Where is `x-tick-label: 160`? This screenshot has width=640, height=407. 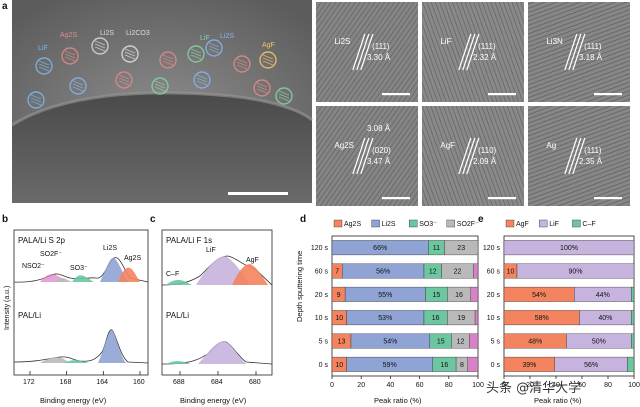
x-tick-label: 160 is located at coordinates (139, 382).